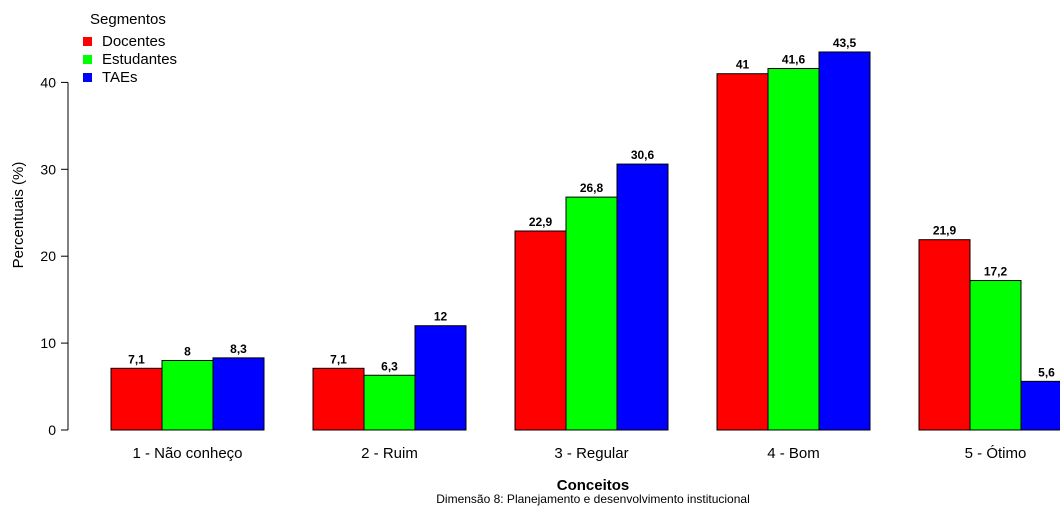 The width and height of the screenshot is (1060, 507). Describe the element at coordinates (996, 453) in the screenshot. I see `x-category-label: 5 - Ótimo` at that location.